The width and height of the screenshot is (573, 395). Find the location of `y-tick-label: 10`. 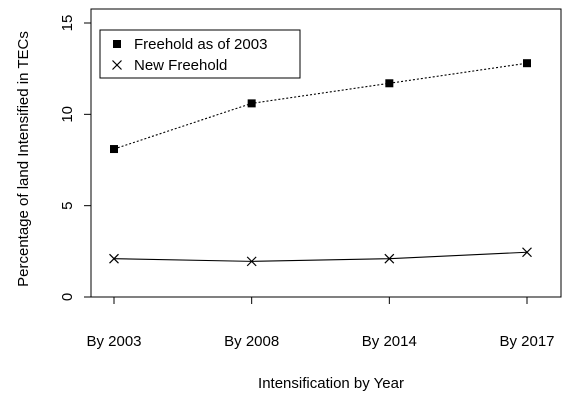

y-tick-label: 10 is located at coordinates (67, 114).